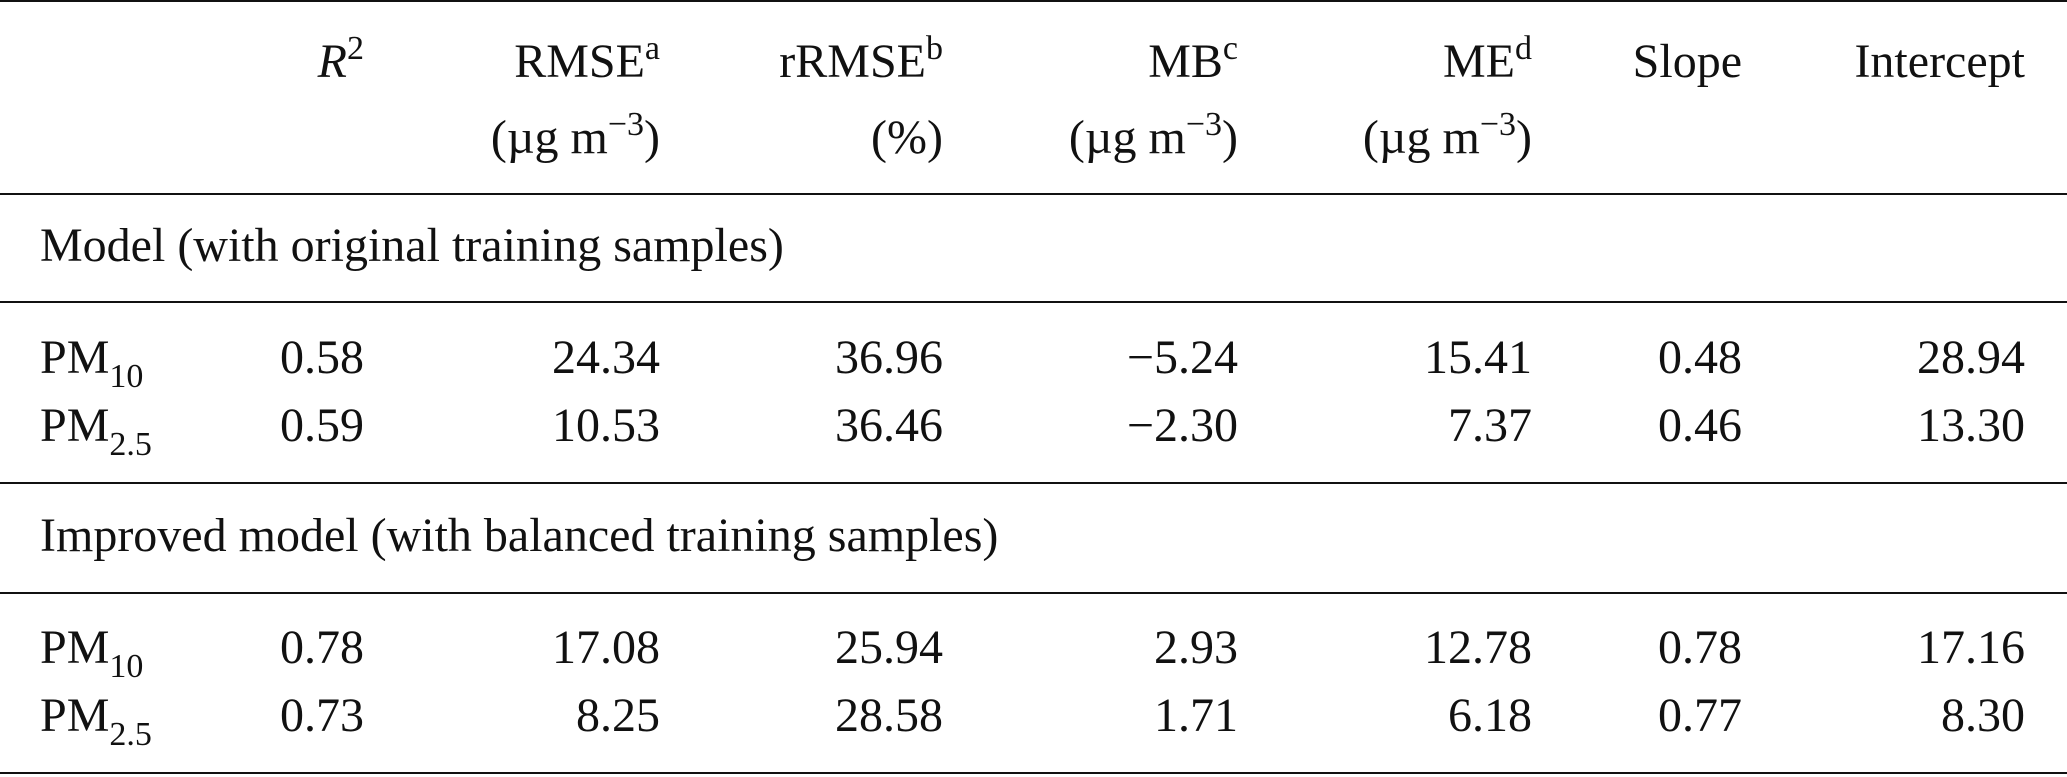  What do you see at coordinates (1487, 59) in the screenshot?
I see `header-me: MEd` at bounding box center [1487, 59].